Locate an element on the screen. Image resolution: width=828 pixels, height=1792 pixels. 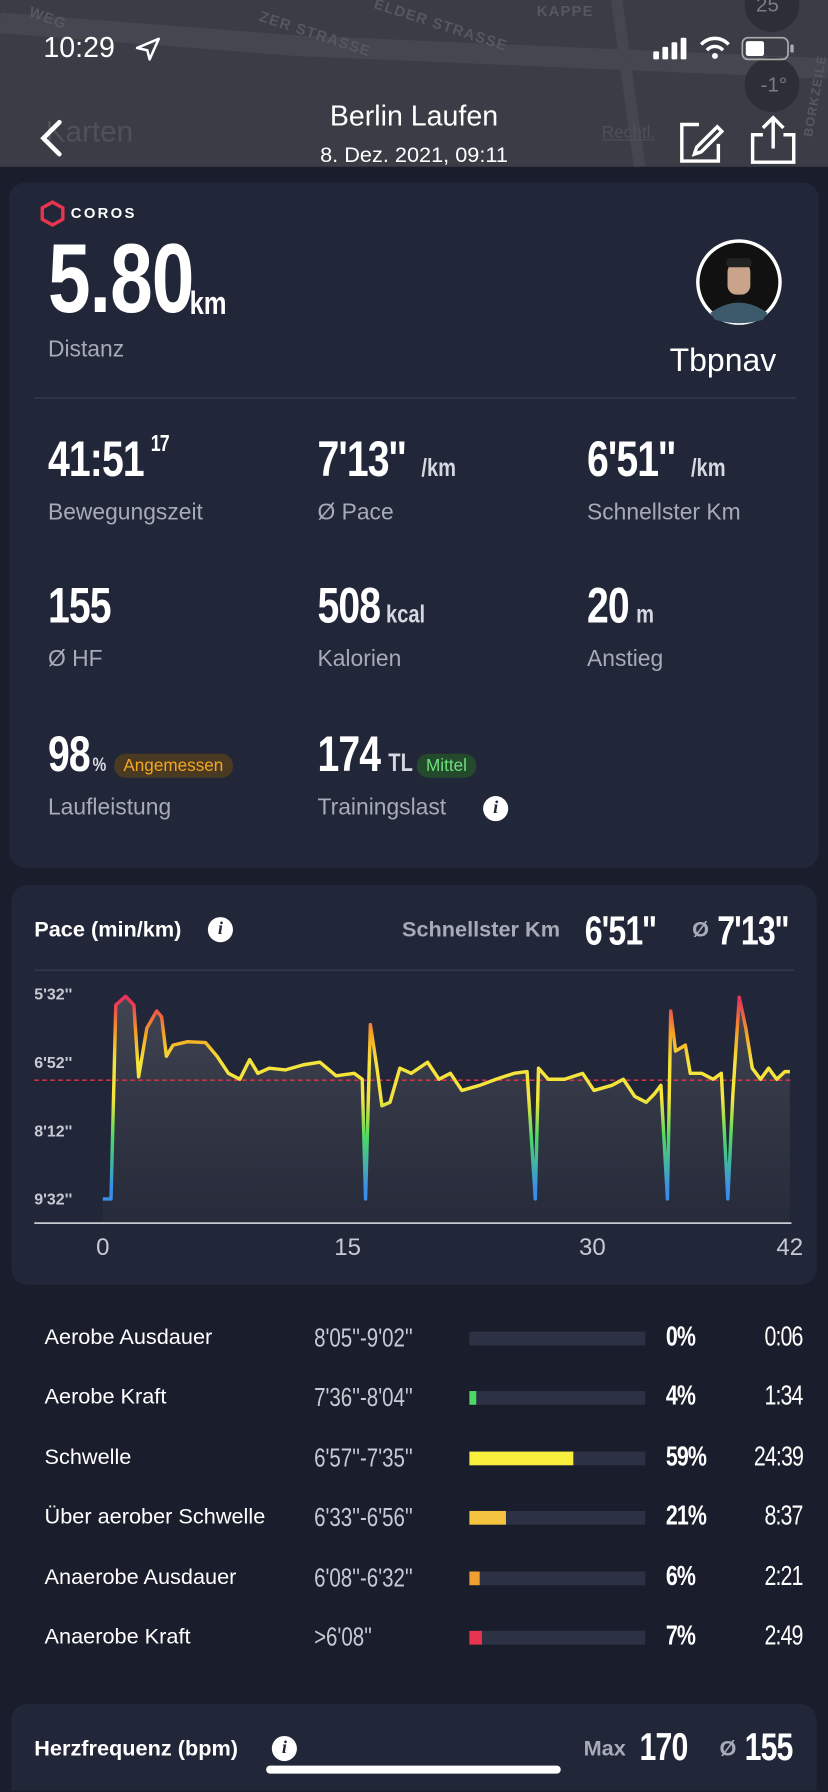
stat-label: Bewegungszeit is located at coordinates (125, 513).